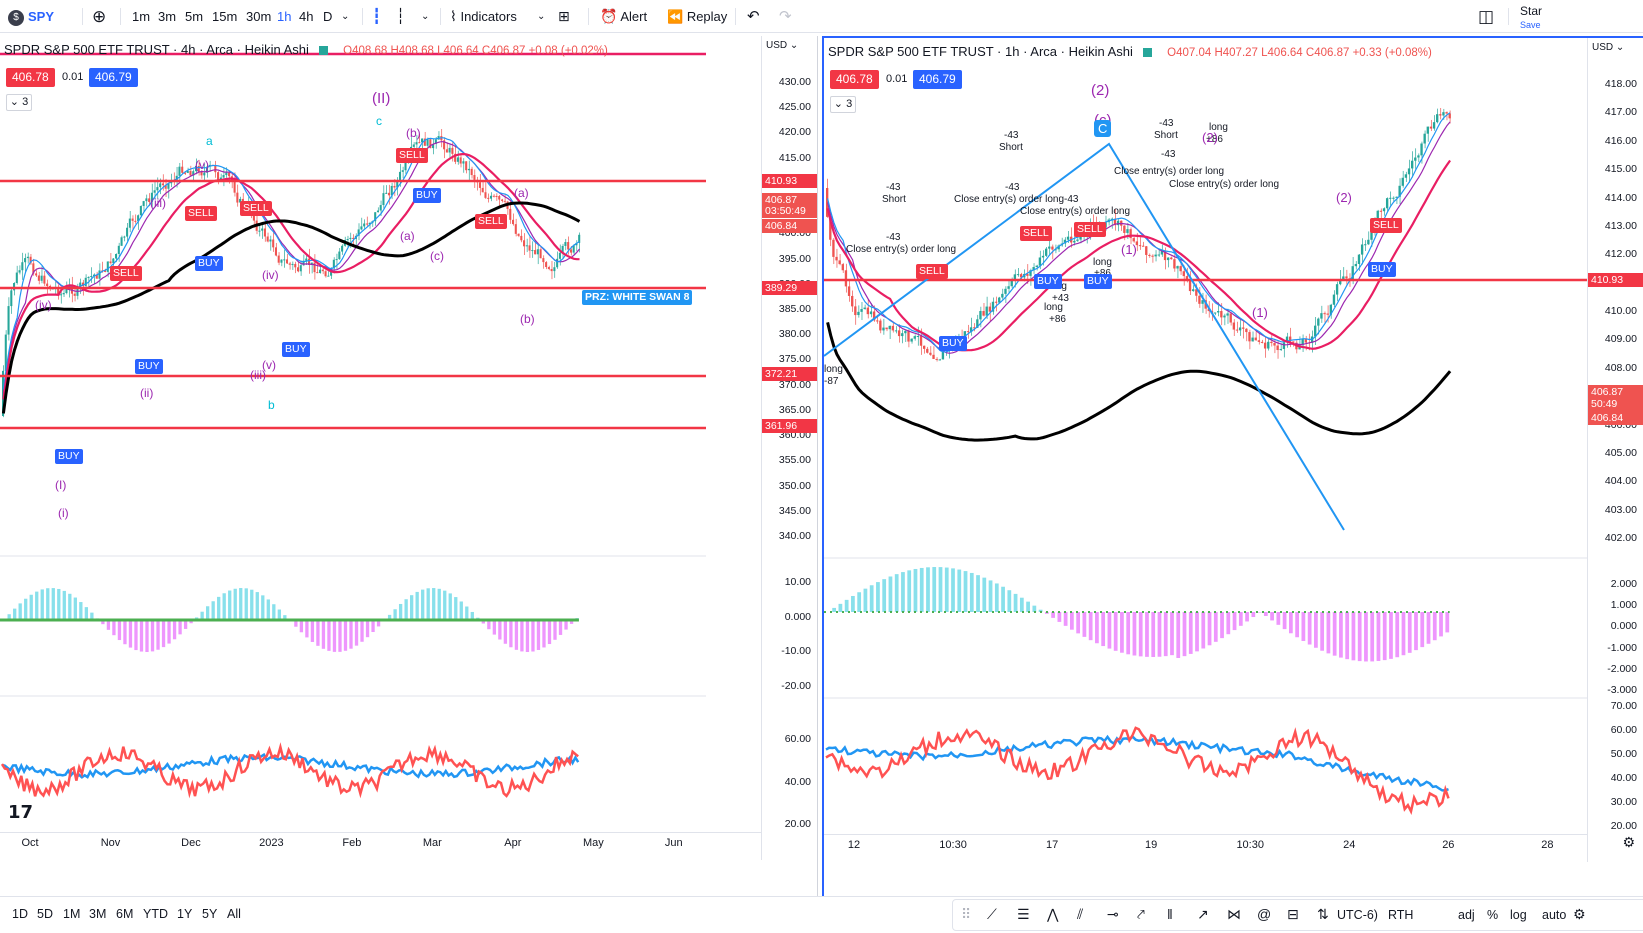  What do you see at coordinates (564, 16) in the screenshot?
I see `layouts-grid-icon: ⊞` at bounding box center [564, 16].